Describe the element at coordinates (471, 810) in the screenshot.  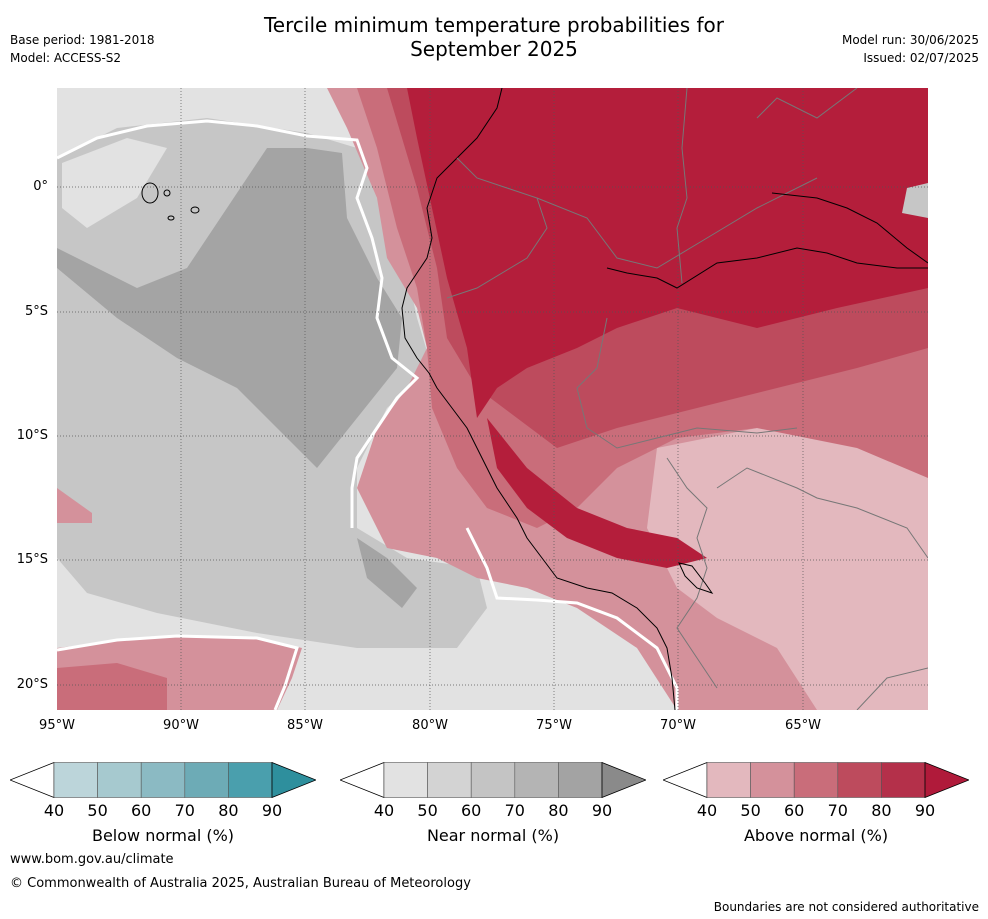
I see `near-normal-tick-60: 60` at that location.